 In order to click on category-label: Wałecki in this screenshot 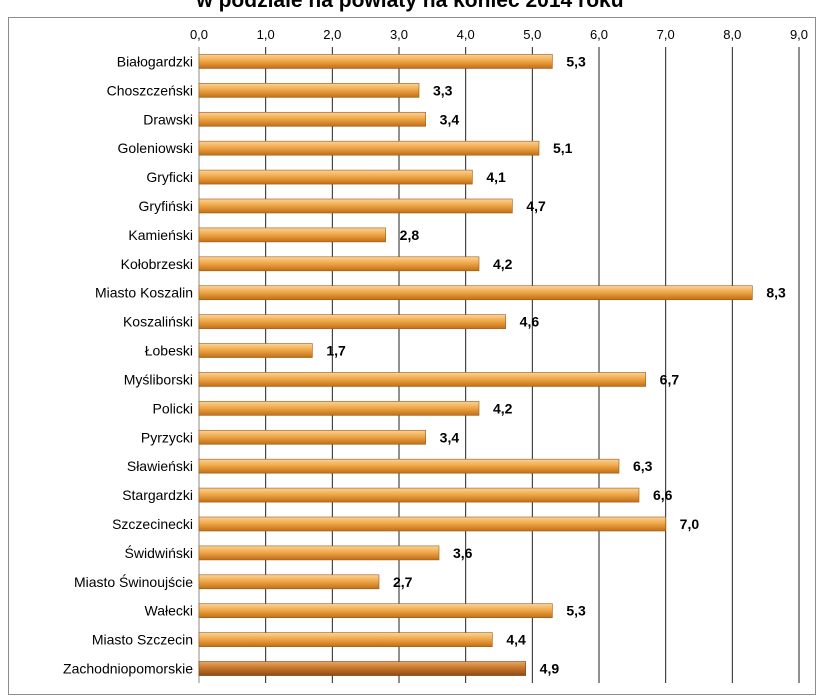, I will do `click(169, 611)`.